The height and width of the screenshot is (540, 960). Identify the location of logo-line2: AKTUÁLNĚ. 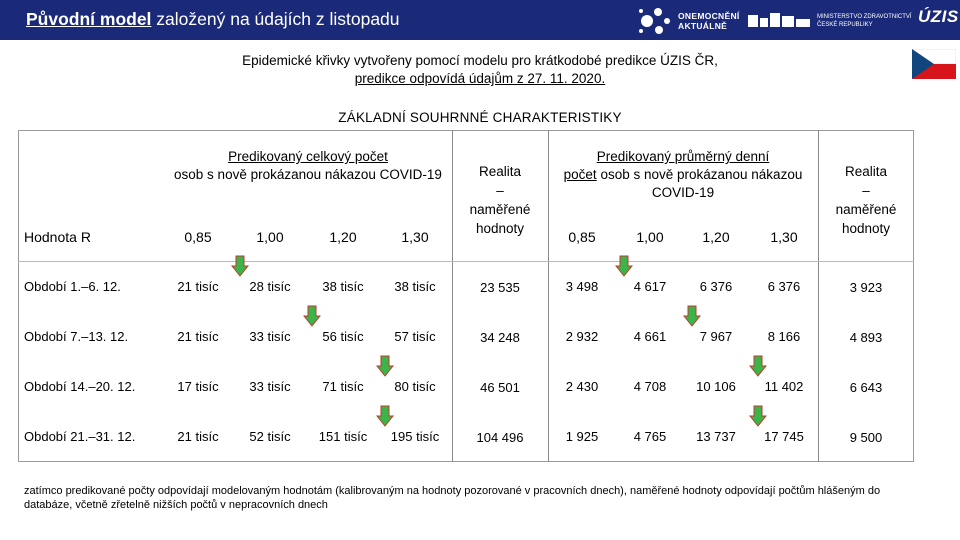
(703, 26).